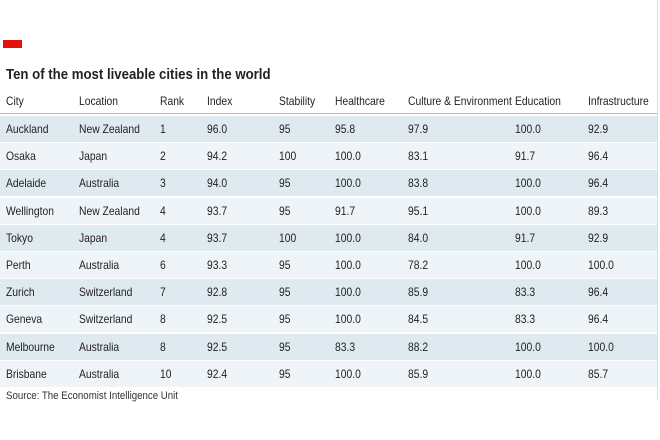  Describe the element at coordinates (297, 101) in the screenshot. I see `header-cell: Stability` at that location.